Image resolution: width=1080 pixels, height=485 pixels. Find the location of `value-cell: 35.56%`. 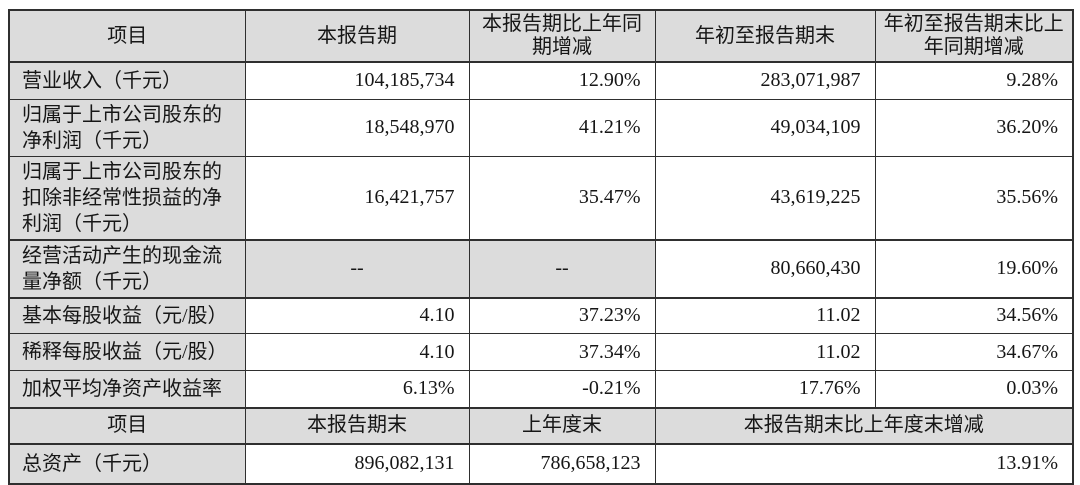

value-cell: 35.56% is located at coordinates (974, 197).